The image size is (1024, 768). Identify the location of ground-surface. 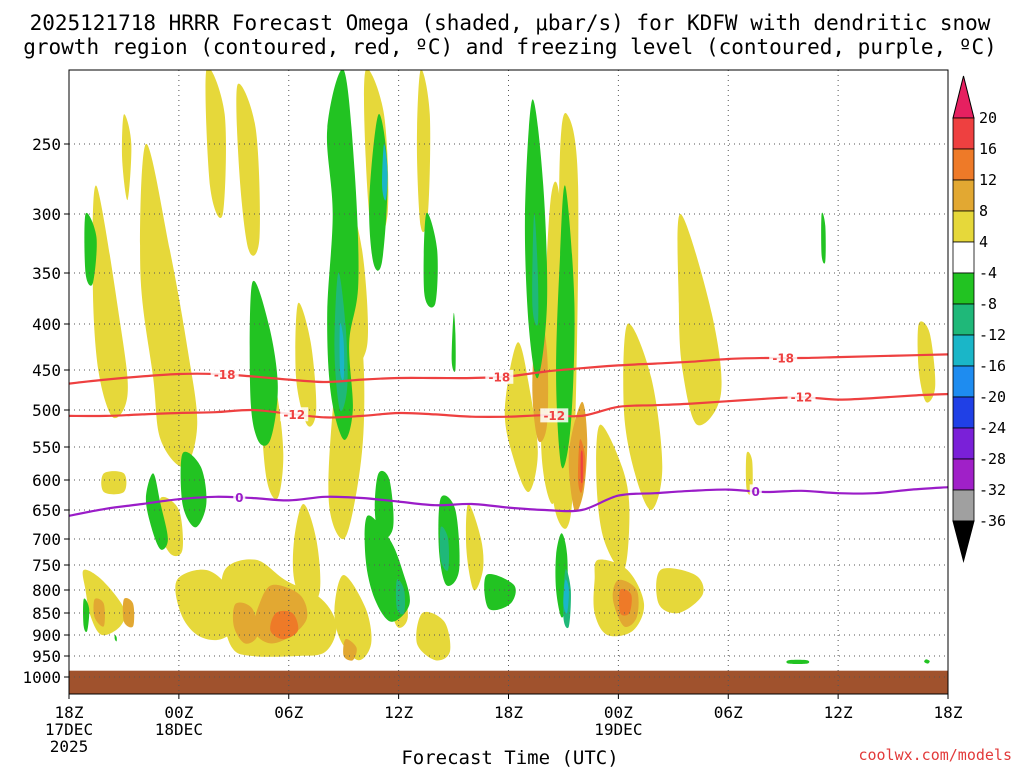
(508, 682).